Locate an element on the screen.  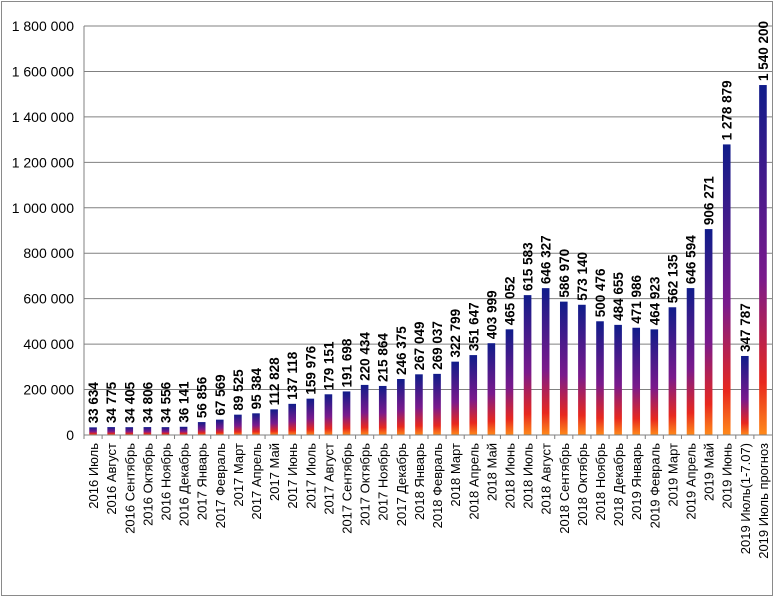
x-tick-label: 2017 Январь is located at coordinates (202, 481).